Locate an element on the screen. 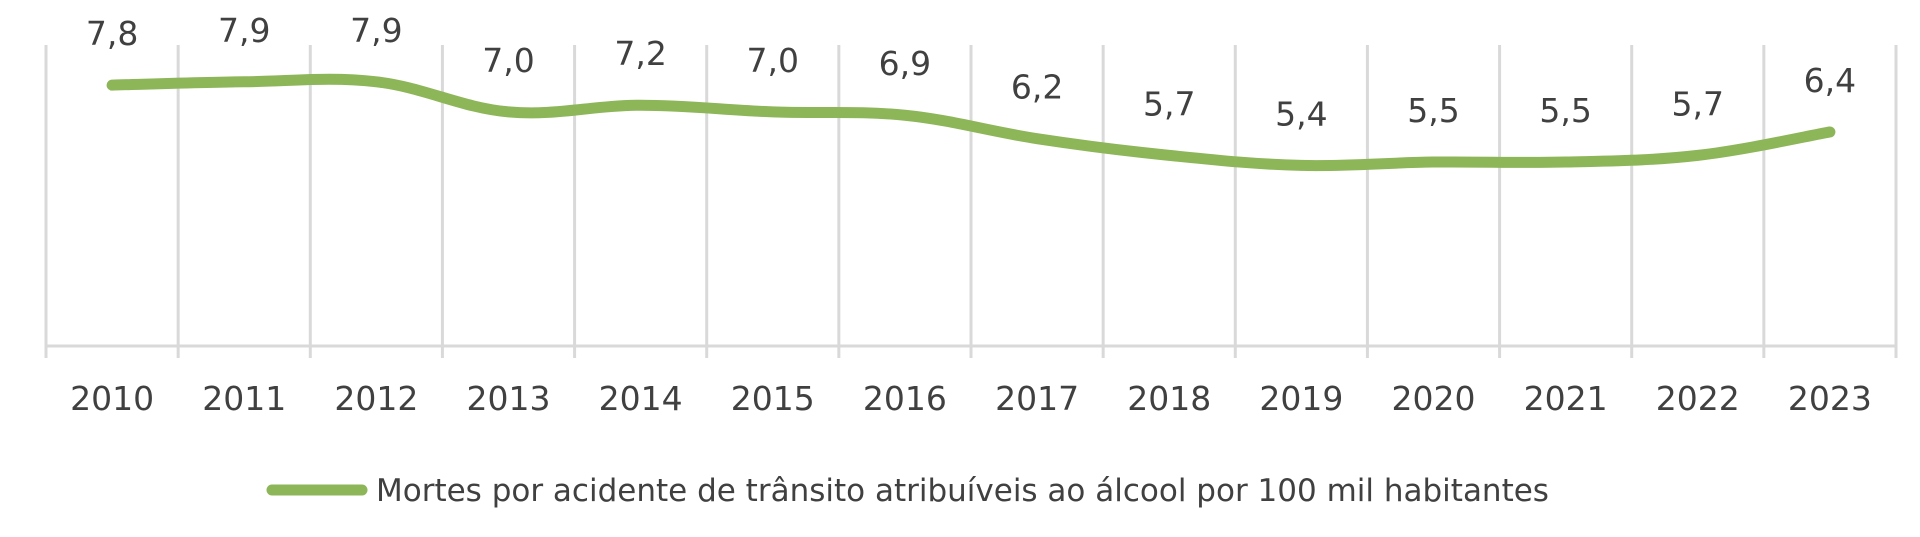 This screenshot has height=537, width=1920. data-label: 6,9 is located at coordinates (905, 63).